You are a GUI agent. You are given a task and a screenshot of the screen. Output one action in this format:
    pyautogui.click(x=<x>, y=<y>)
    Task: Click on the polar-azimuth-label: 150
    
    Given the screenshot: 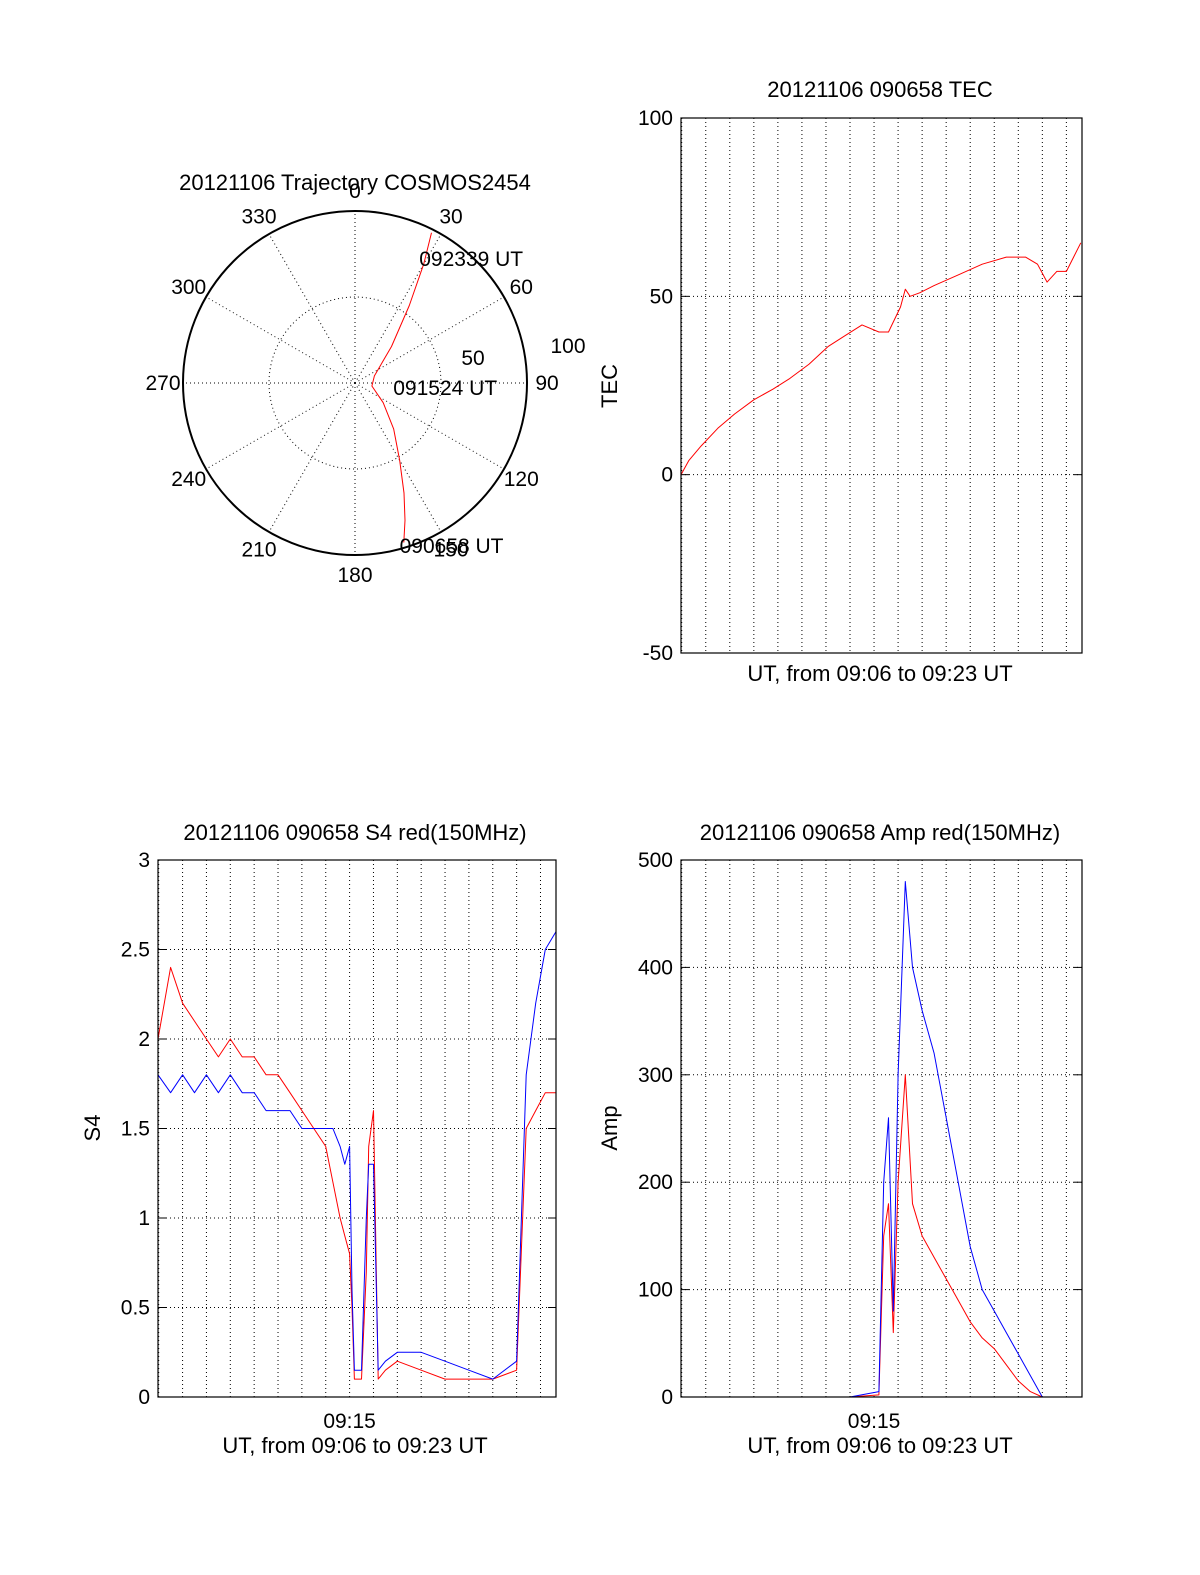 What is the action you would take?
    pyautogui.click(x=450, y=549)
    